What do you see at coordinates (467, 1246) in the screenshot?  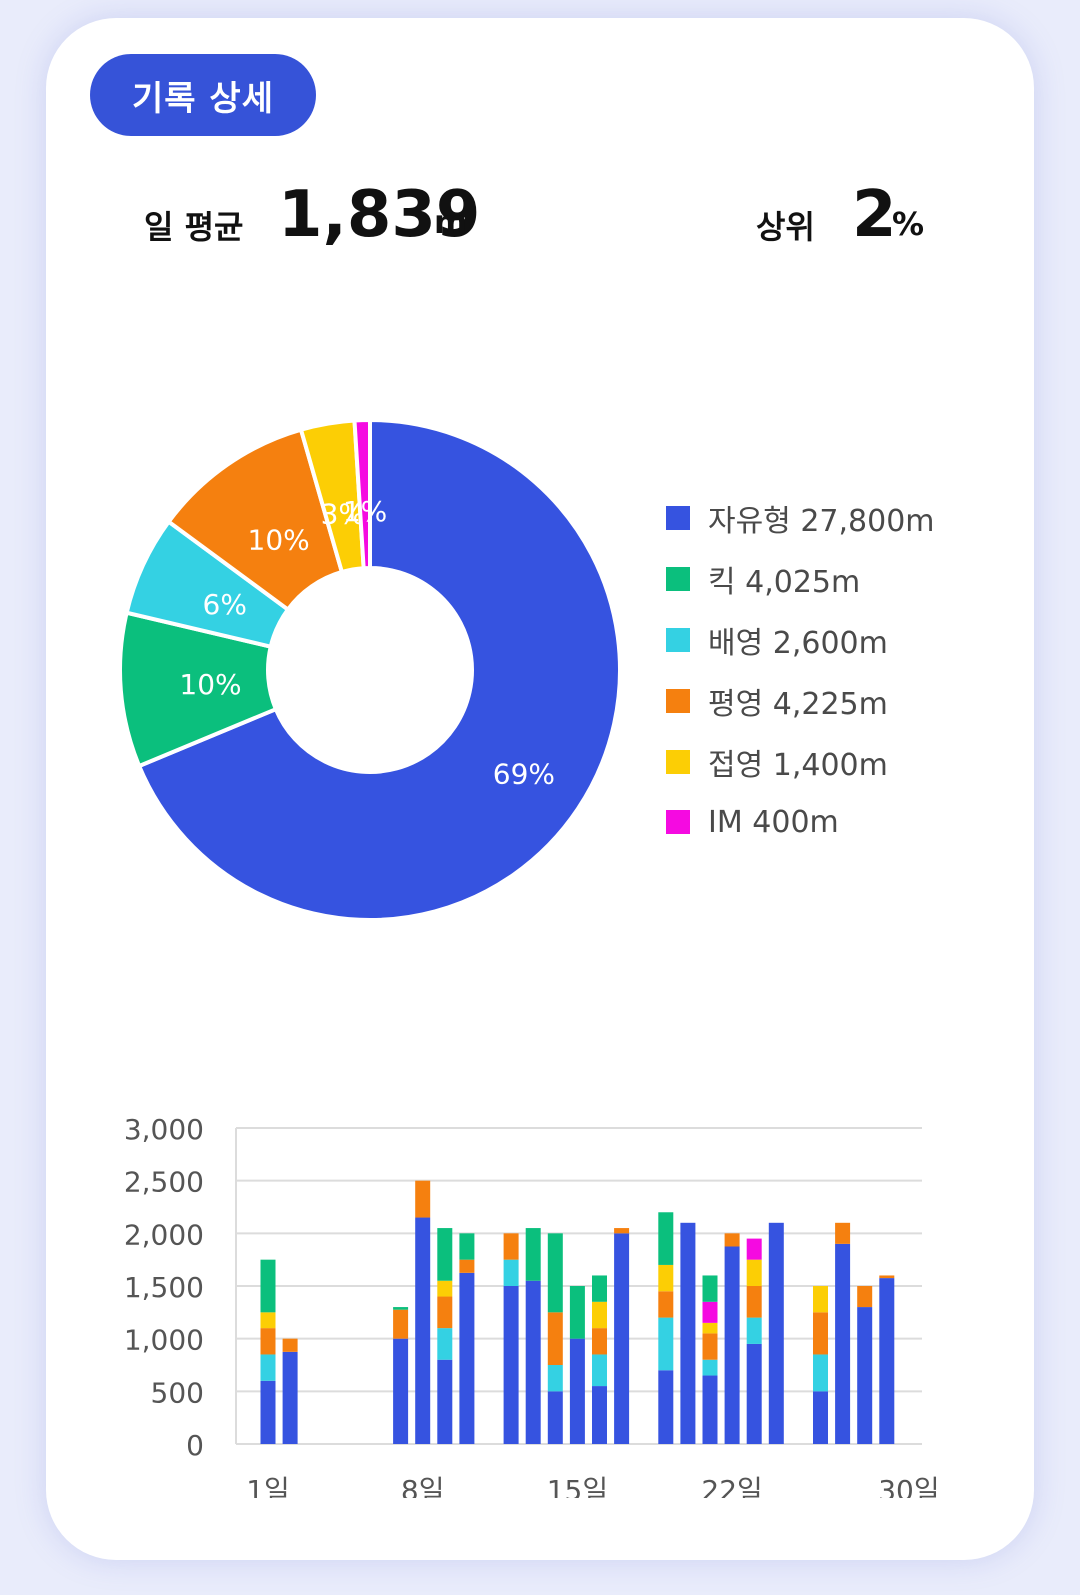 I see `bar-segment-day10-킥` at bounding box center [467, 1246].